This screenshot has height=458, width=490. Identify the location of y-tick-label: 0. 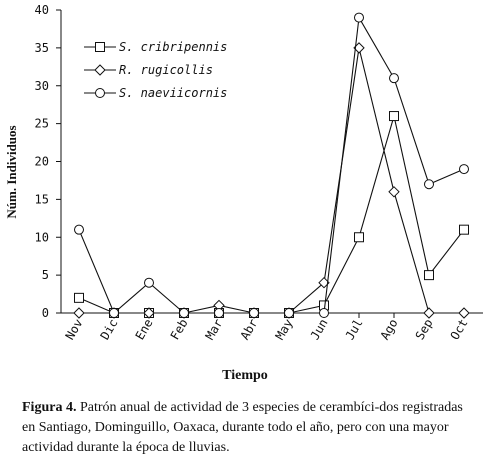
(45, 313).